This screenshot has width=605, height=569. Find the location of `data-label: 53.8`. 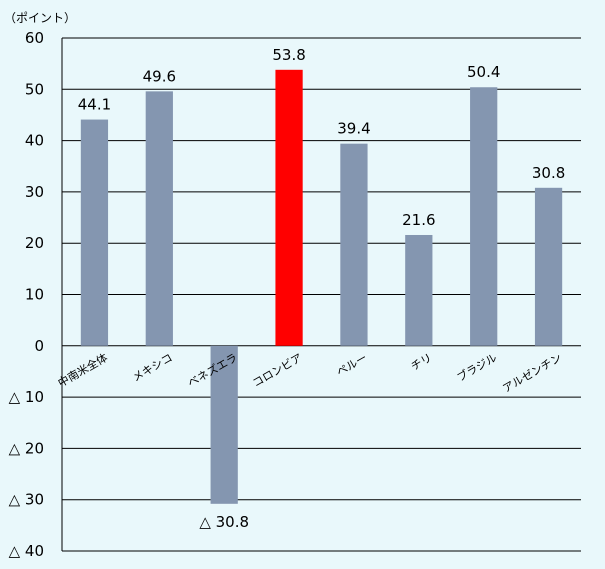

data-label: 53.8 is located at coordinates (288, 55).